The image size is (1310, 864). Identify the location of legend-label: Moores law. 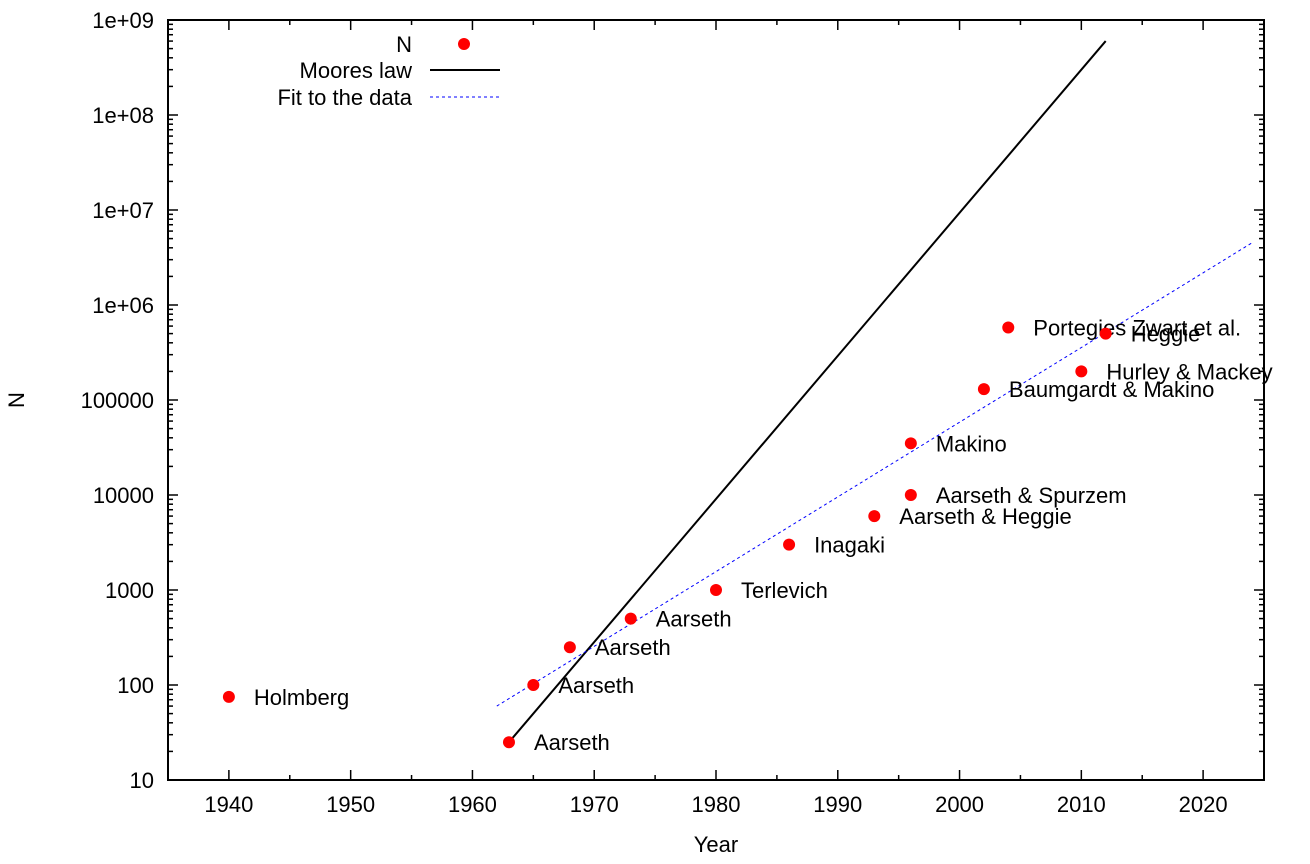
(356, 70).